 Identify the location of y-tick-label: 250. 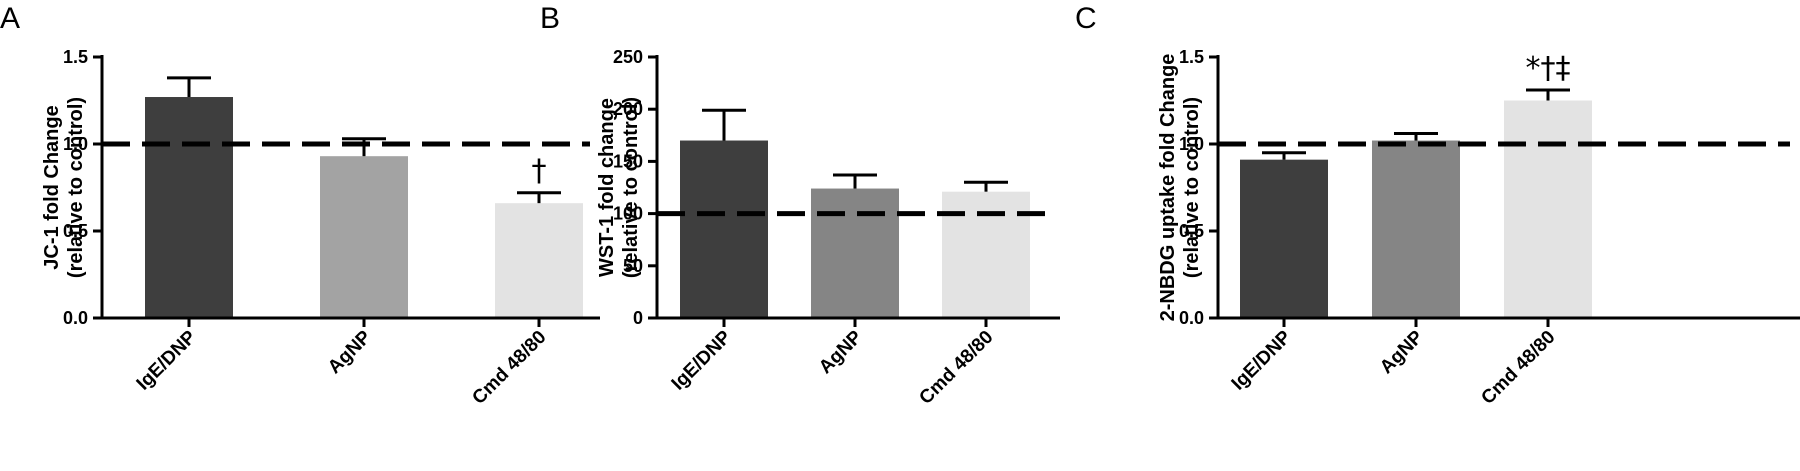
(628, 57).